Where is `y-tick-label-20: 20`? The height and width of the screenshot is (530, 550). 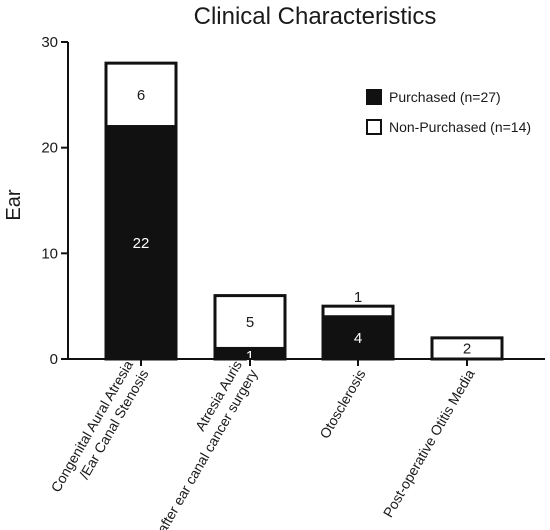 y-tick-label-20: 20 is located at coordinates (49, 148).